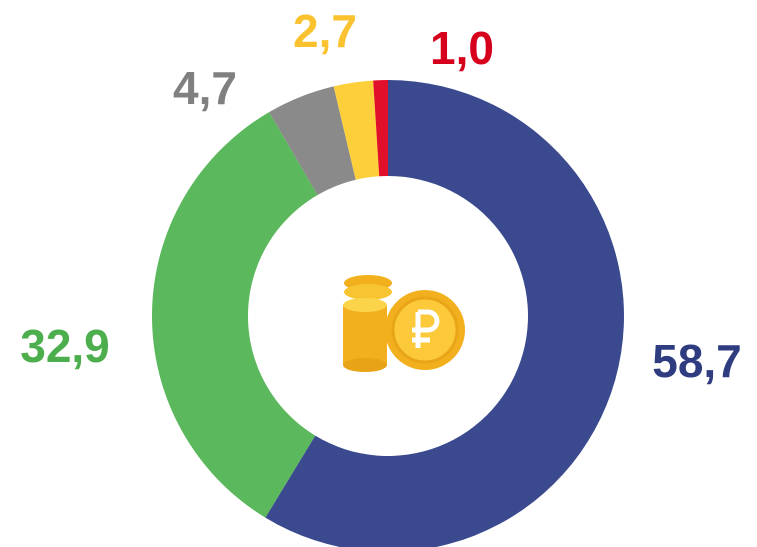 This screenshot has width=757, height=547. What do you see at coordinates (404, 323) in the screenshot?
I see `coin-icon` at bounding box center [404, 323].